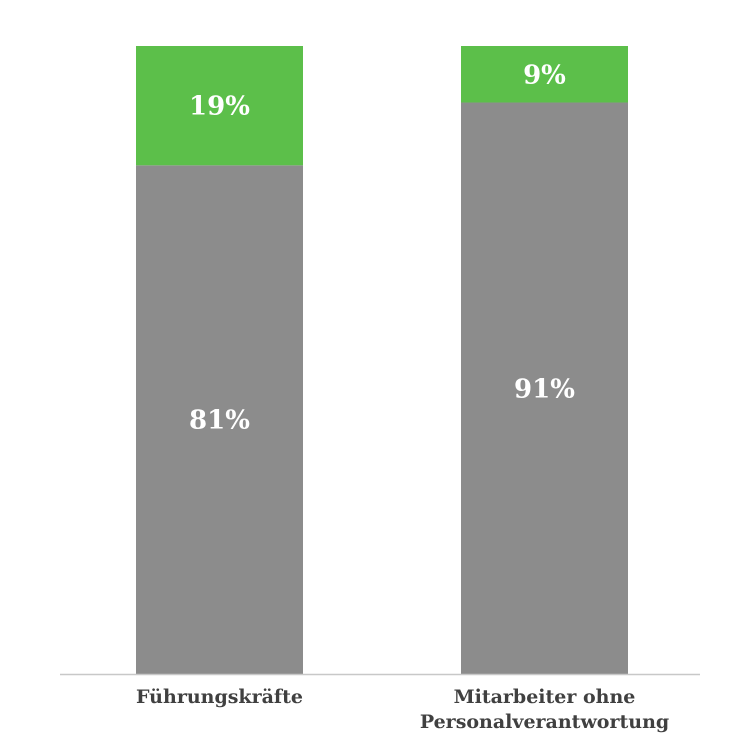 Image resolution: width=743 pixels, height=744 pixels. I want to click on data-label-gray-1: 81%, so click(219, 421).